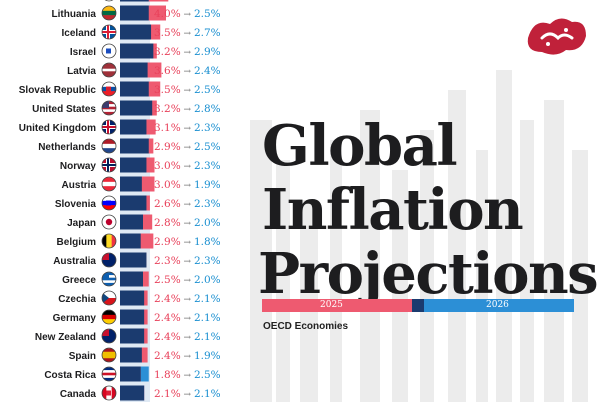 This screenshot has width=600, height=402. What do you see at coordinates (167, 242) in the screenshot?
I see `value-2025-belgium: 2.9%` at bounding box center [167, 242].